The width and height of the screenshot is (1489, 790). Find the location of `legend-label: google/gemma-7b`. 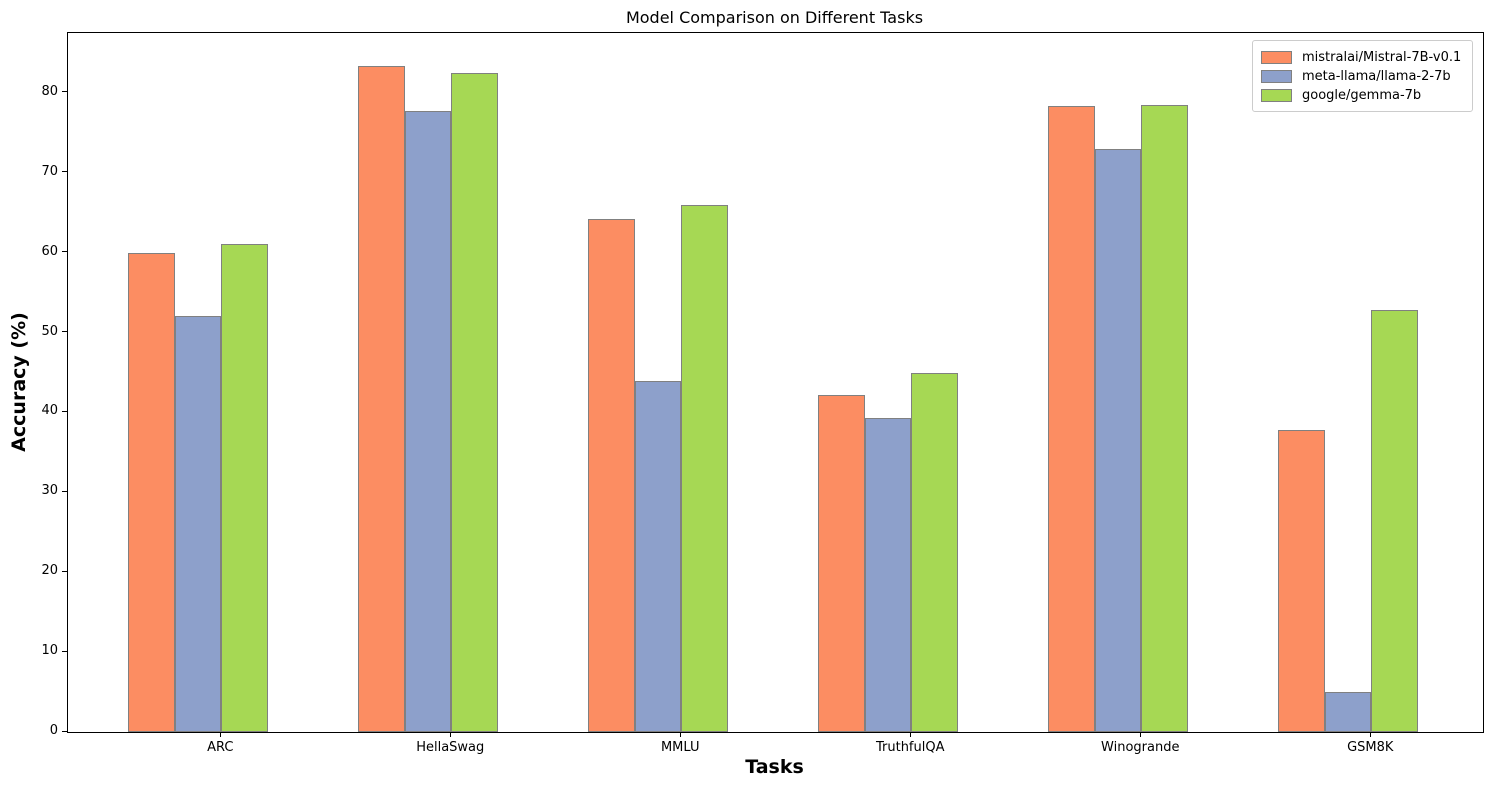

legend-label: google/gemma-7b is located at coordinates (1362, 95).